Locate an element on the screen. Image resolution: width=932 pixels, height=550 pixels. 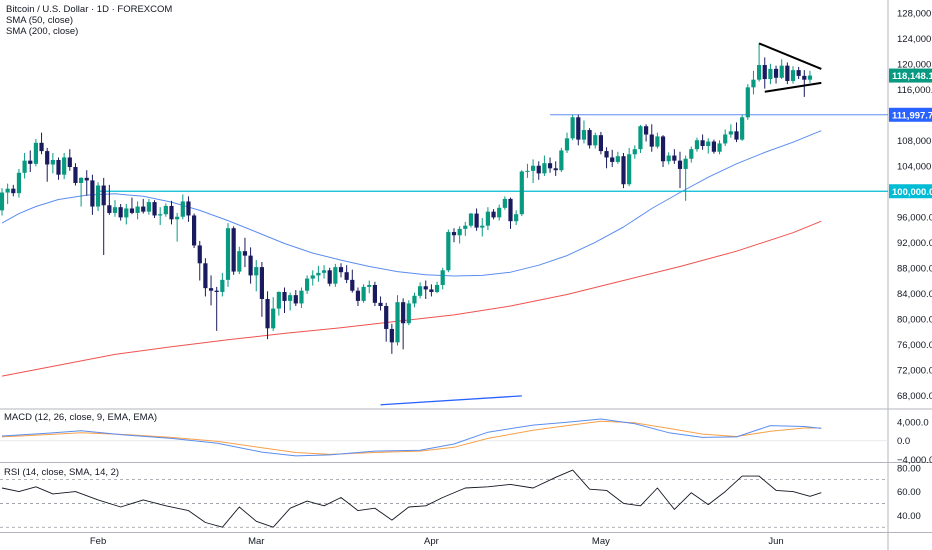
rsi-tick-label: 80.00 is located at coordinates (909, 468).